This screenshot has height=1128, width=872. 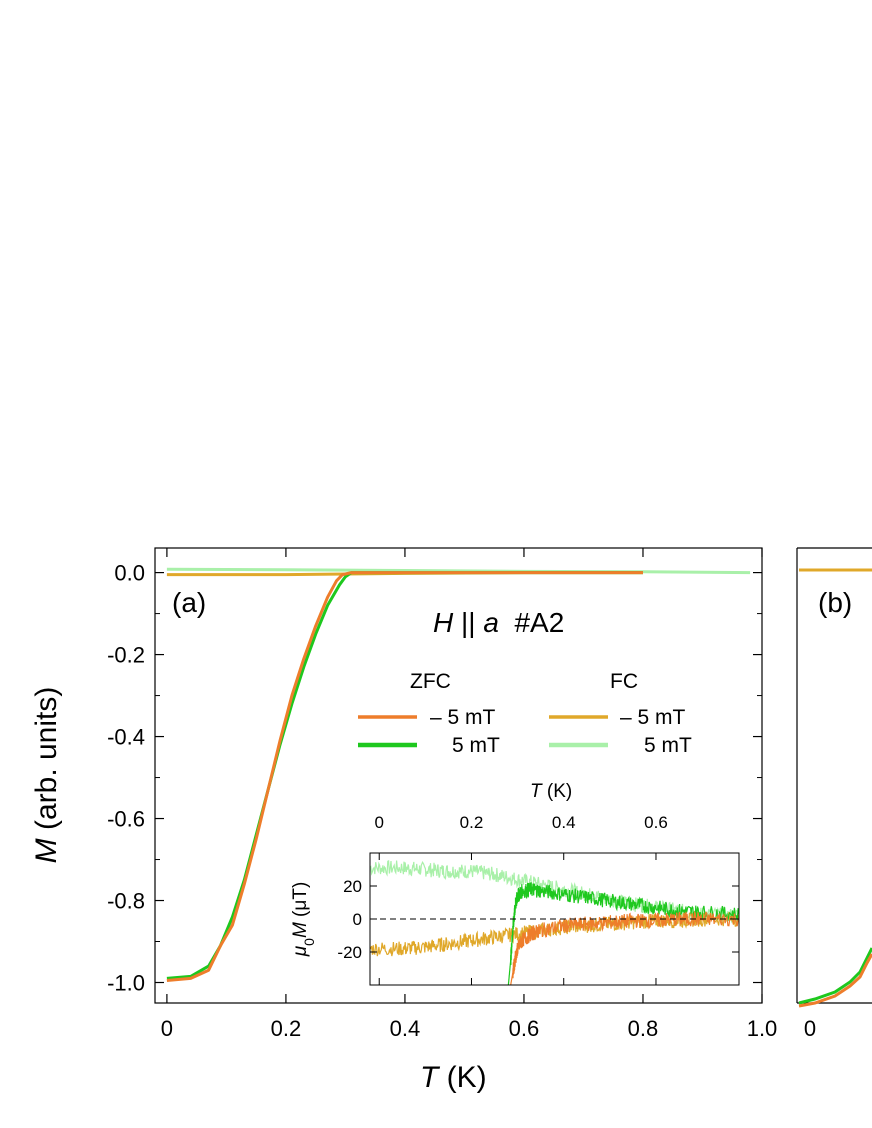 I want to click on panel-b-zfc-plus-curve, so click(x=835, y=976).